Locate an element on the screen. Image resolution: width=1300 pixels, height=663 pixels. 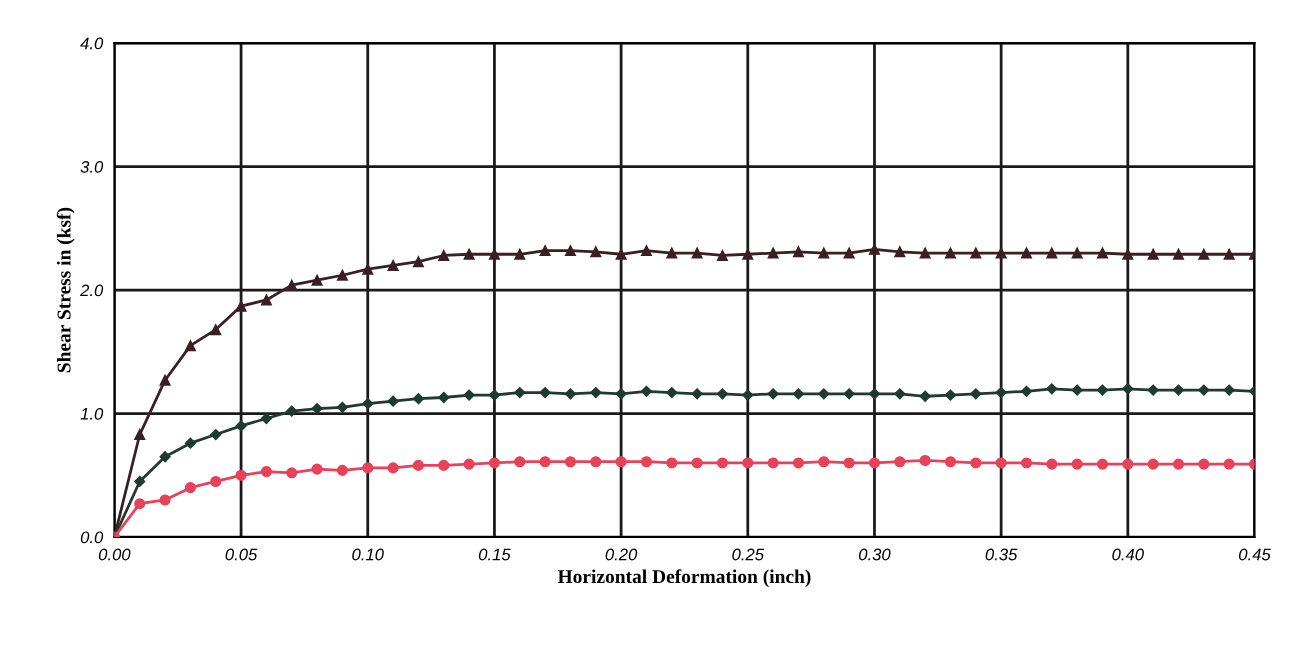
x-tick-label: 0.40 is located at coordinates (1128, 554).